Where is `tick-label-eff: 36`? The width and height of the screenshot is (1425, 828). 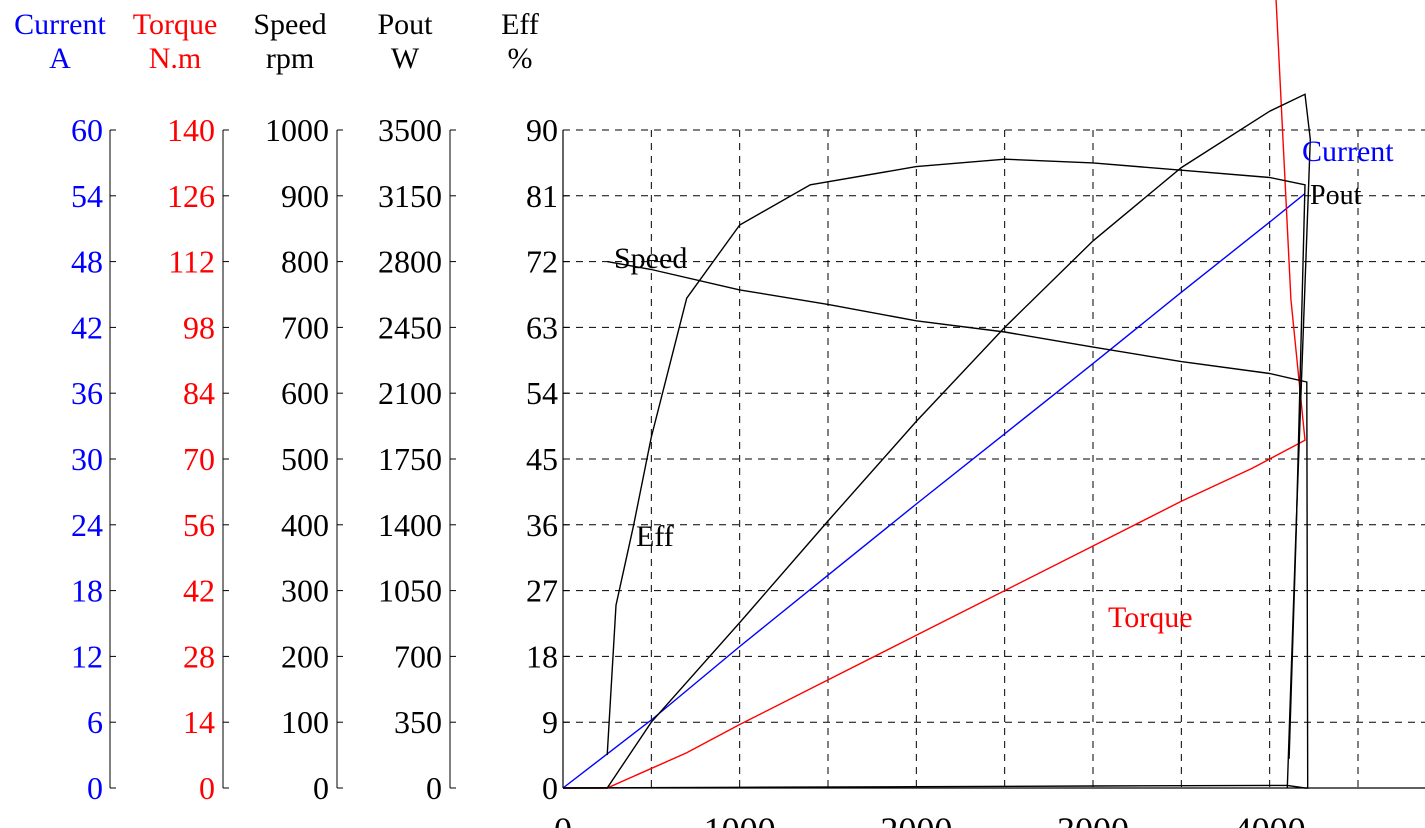
tick-label-eff: 36 is located at coordinates (542, 525).